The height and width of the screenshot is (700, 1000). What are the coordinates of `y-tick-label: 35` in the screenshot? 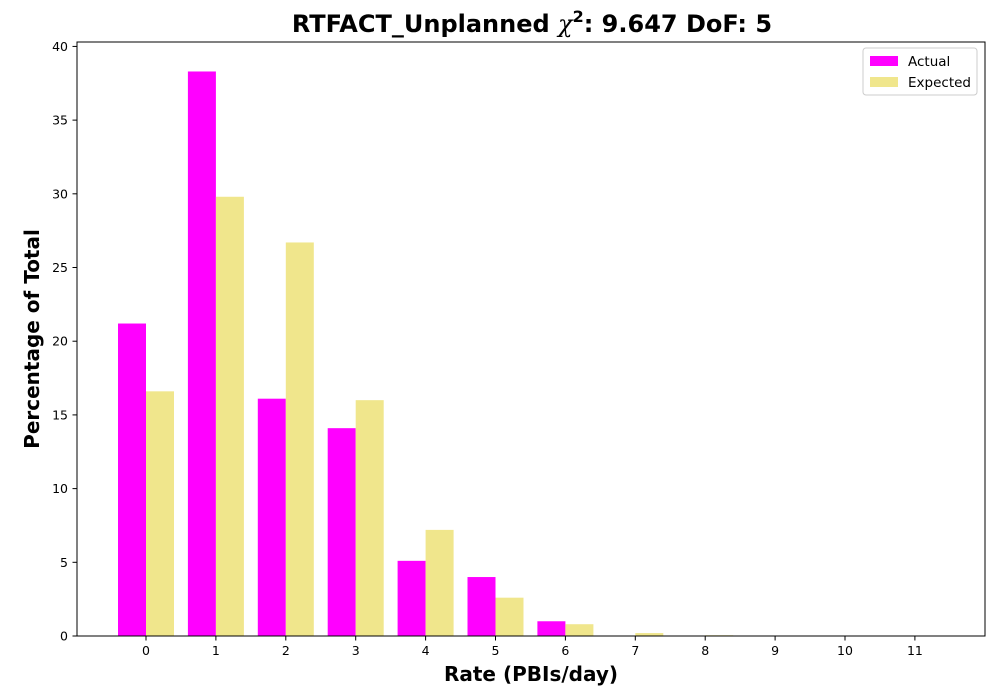 It's located at (60, 120).